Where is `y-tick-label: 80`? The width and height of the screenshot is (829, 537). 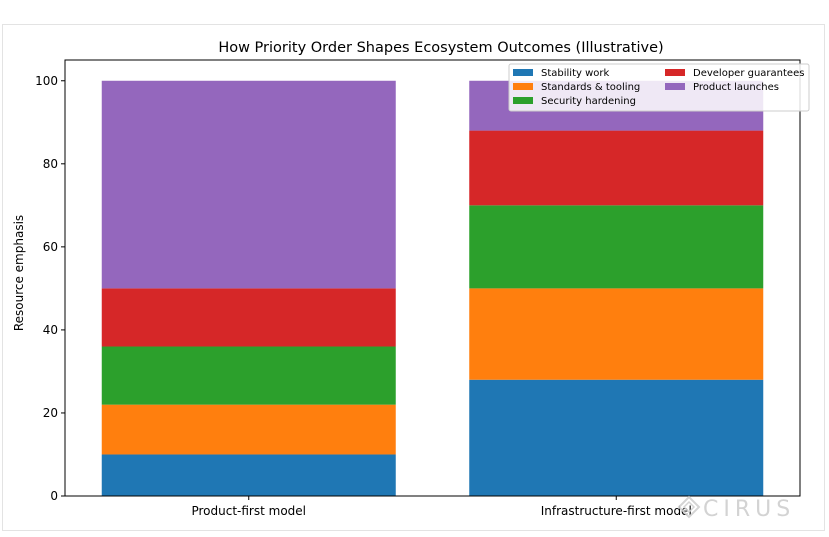 y-tick-label: 80 is located at coordinates (50, 164).